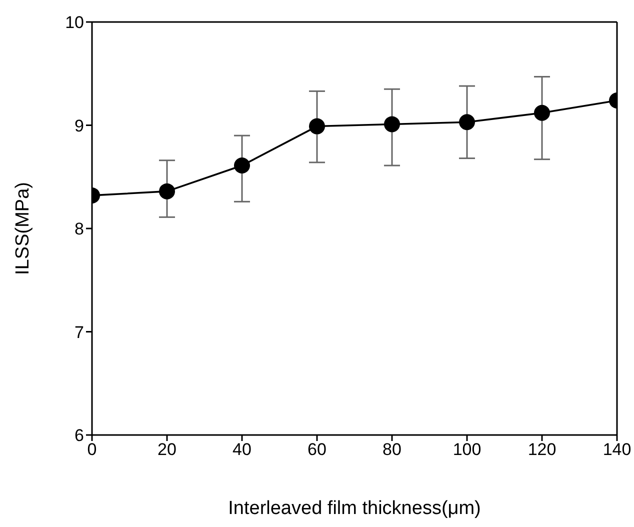 The width and height of the screenshot is (634, 527). I want to click on y-tick-label: 6, so click(79, 436).